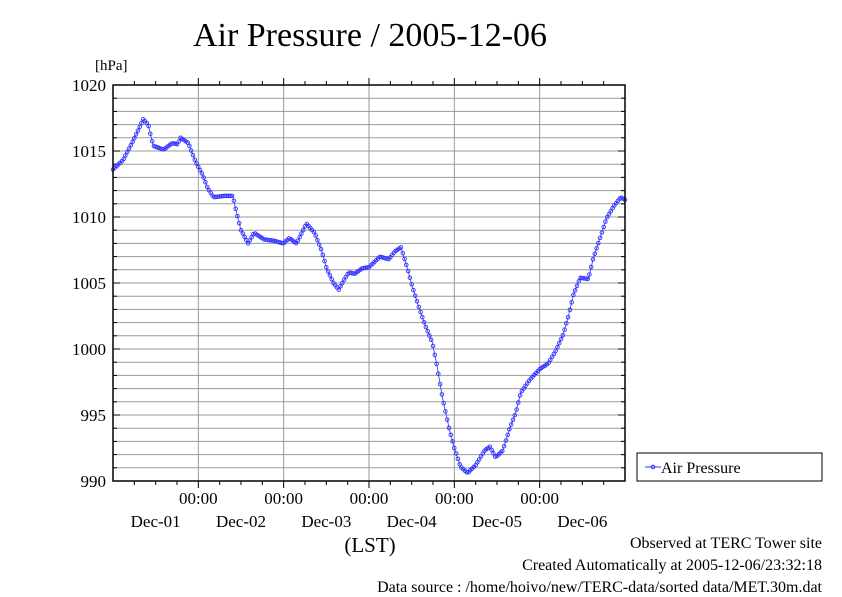 This screenshot has height=597, width=842. Describe the element at coordinates (412, 521) in the screenshot. I see `day-label: Dec-04` at that location.